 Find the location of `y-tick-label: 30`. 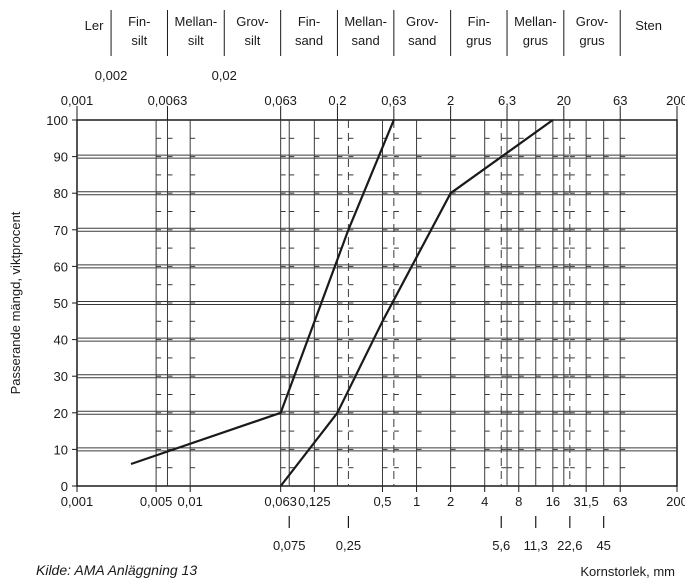

y-tick-label: 30 is located at coordinates (61, 376).